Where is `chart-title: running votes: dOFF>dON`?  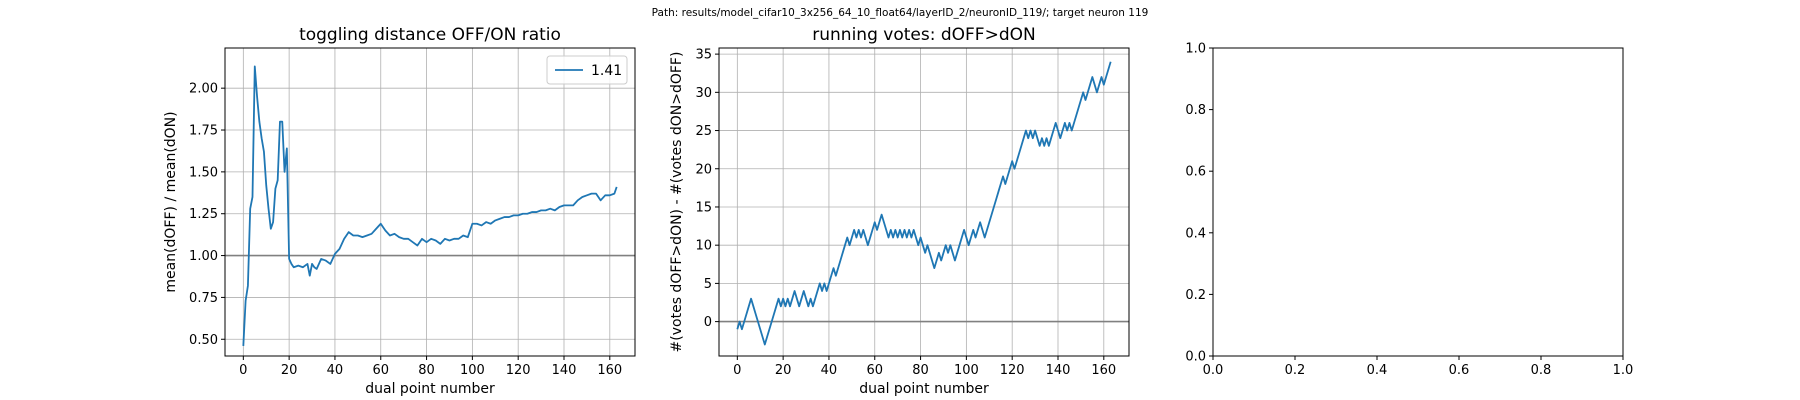 chart-title: running votes: dOFF>dON is located at coordinates (923, 35).